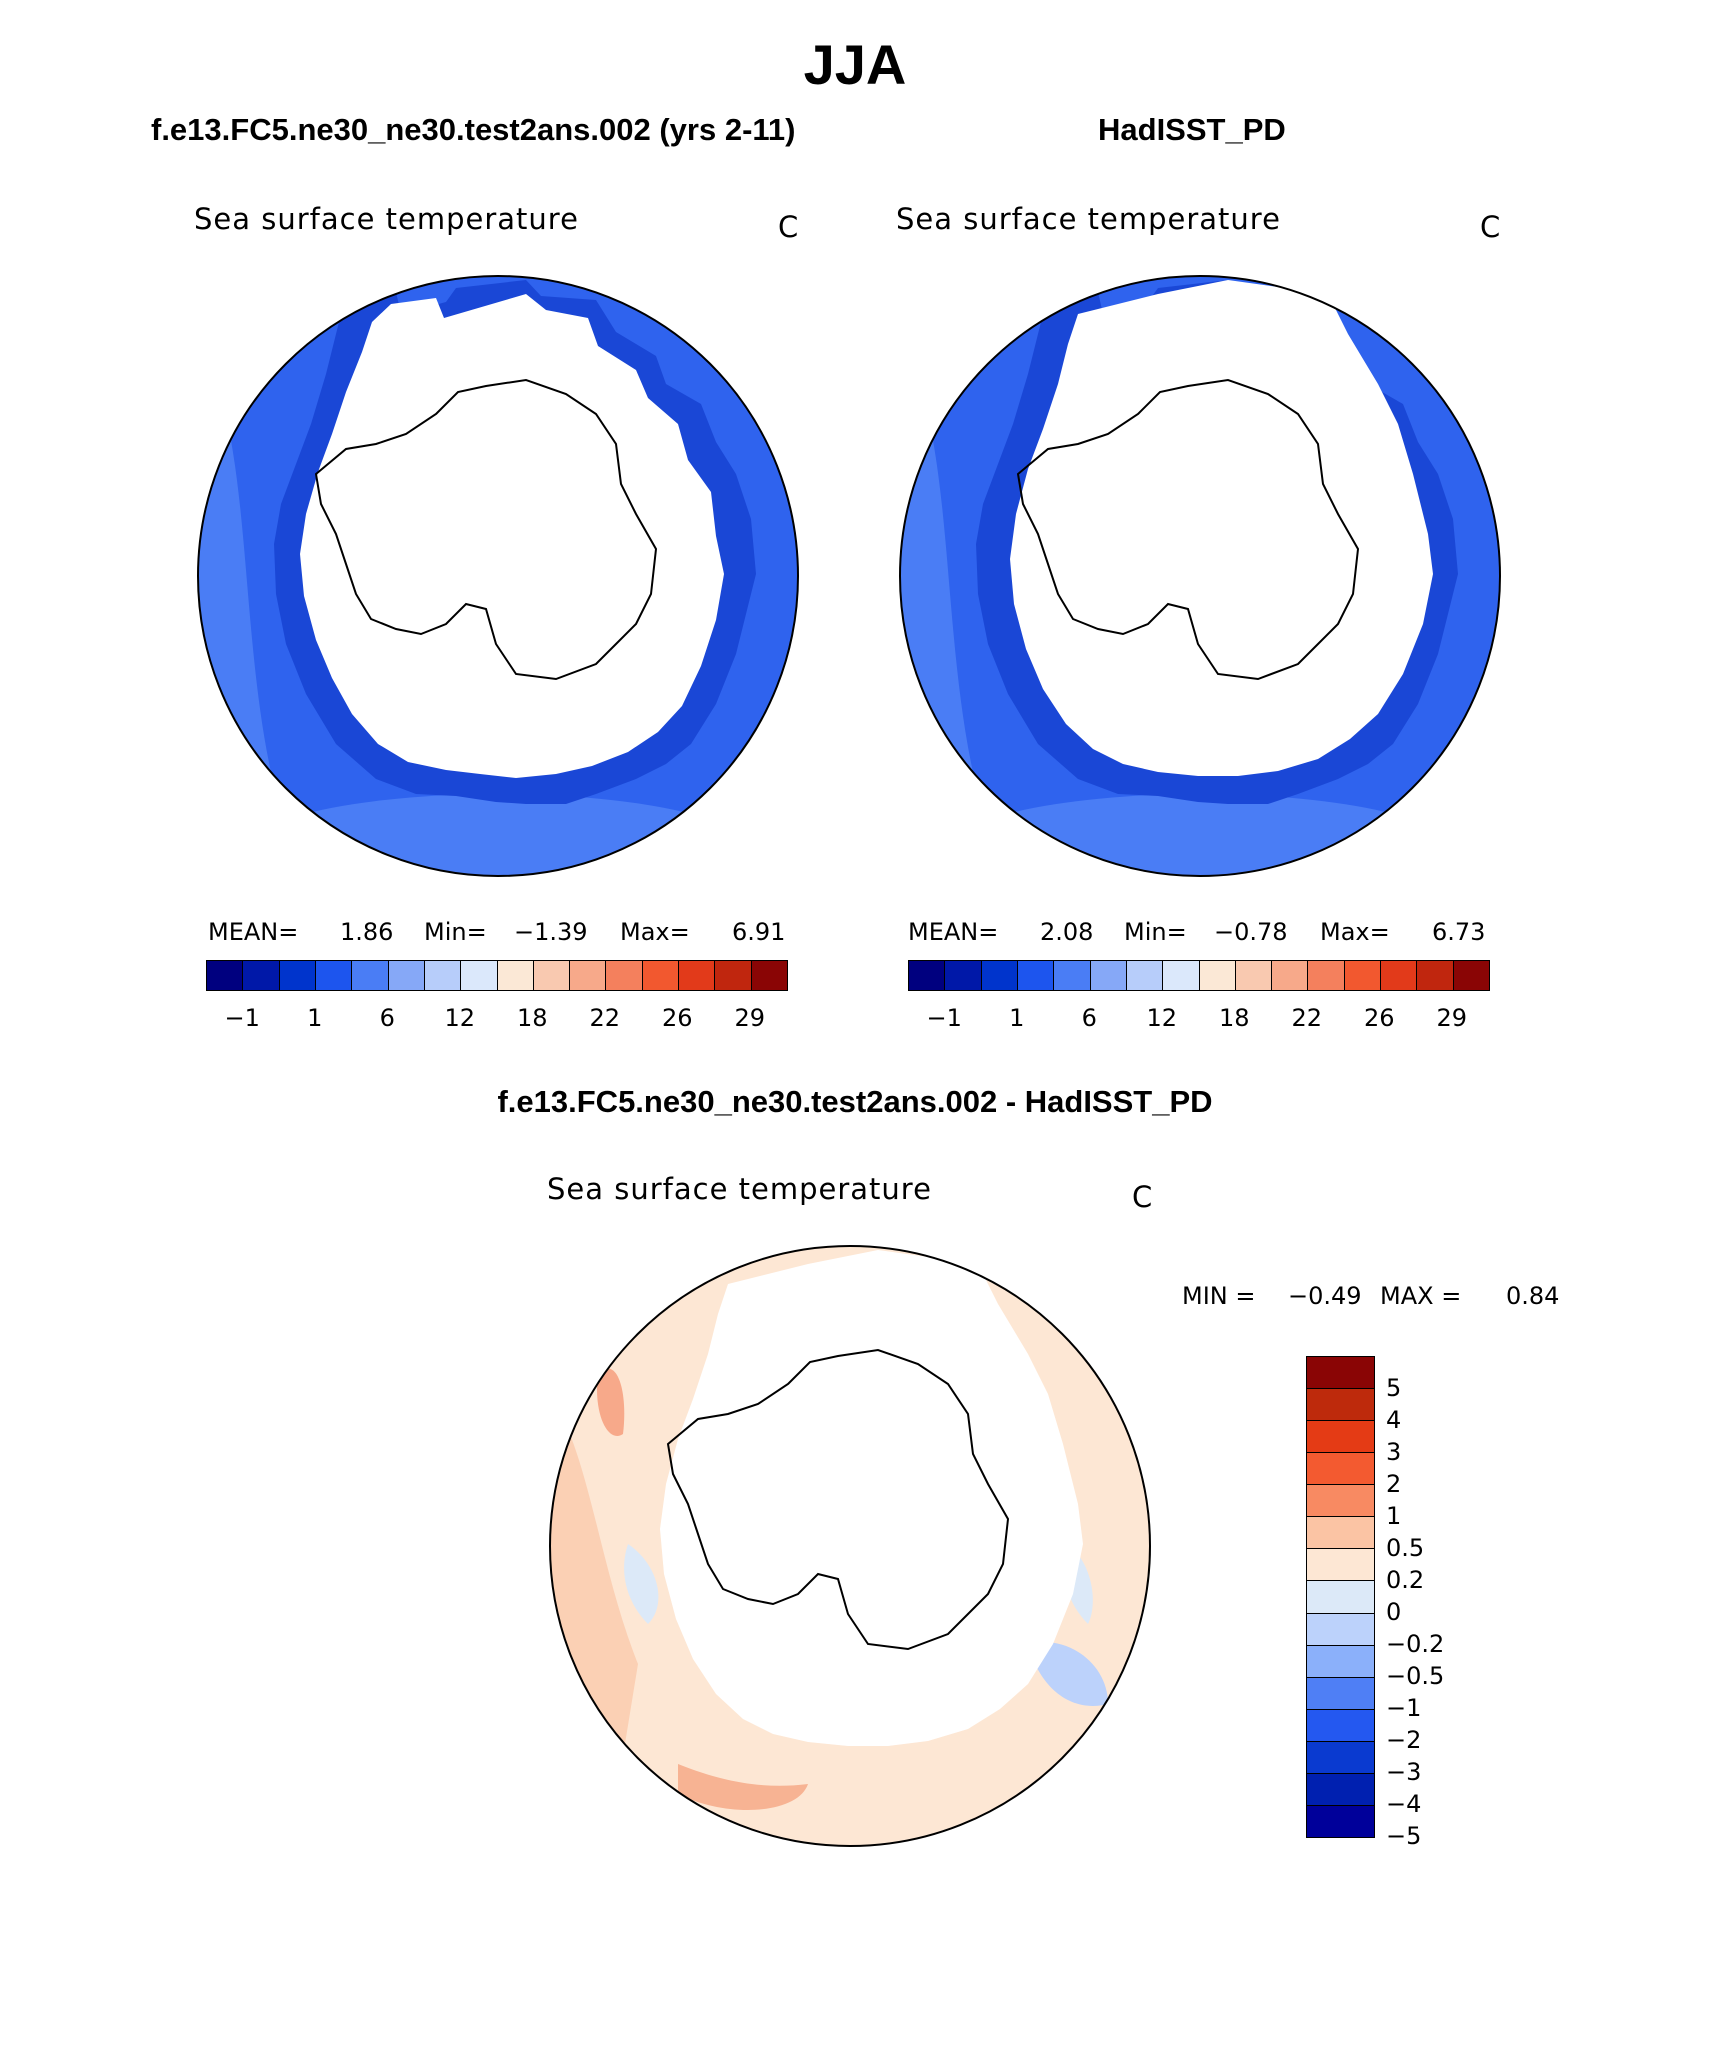 The image size is (1710, 2061). What do you see at coordinates (1219, 1296) in the screenshot?
I see `diff-min-label: MIN =` at bounding box center [1219, 1296].